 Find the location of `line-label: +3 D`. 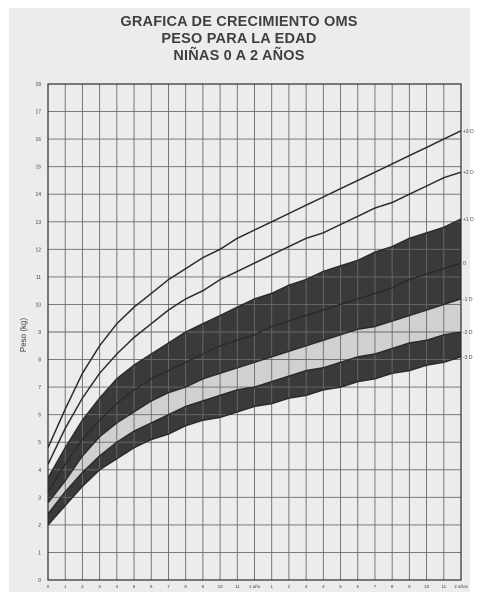

line-label: +3 D is located at coordinates (468, 132).